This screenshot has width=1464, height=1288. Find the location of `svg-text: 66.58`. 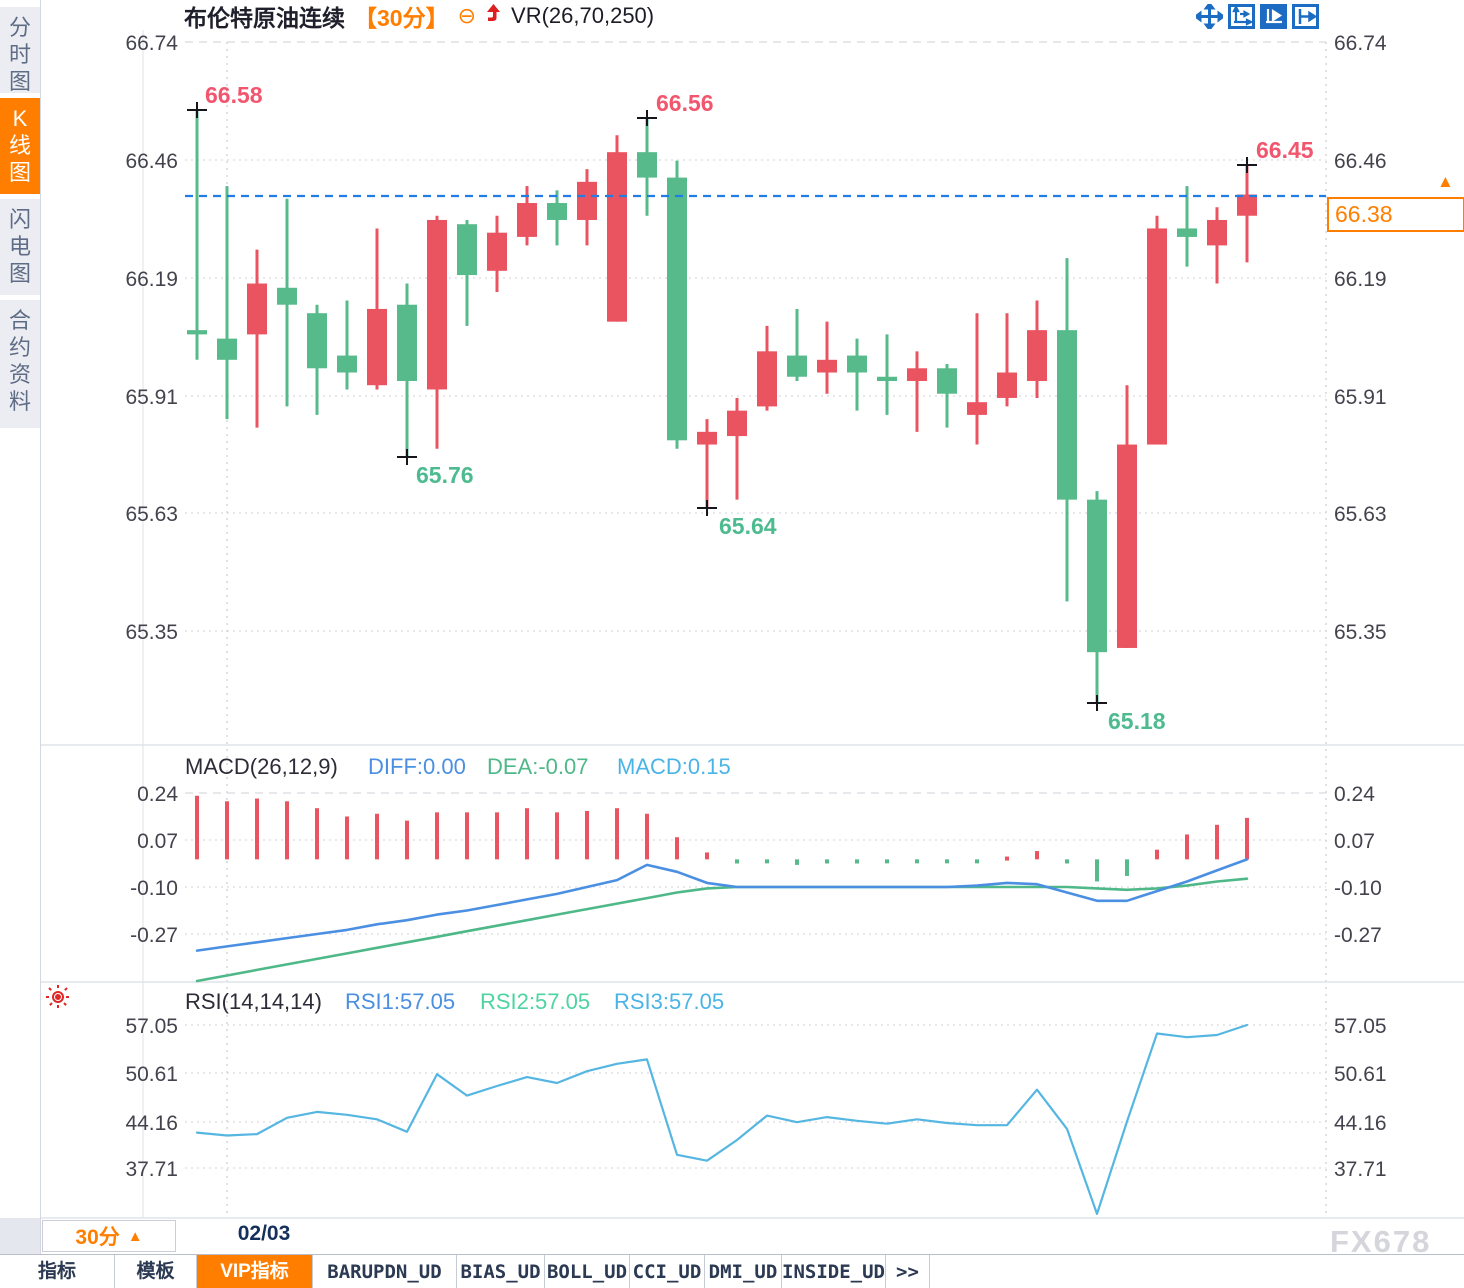

svg-text: 66.58 is located at coordinates (234, 95).